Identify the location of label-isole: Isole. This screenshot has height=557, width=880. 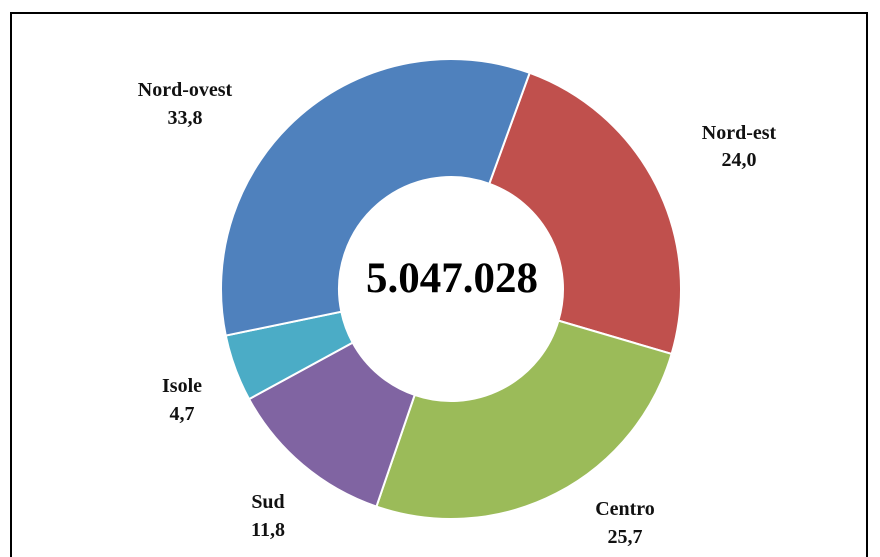
(182, 386).